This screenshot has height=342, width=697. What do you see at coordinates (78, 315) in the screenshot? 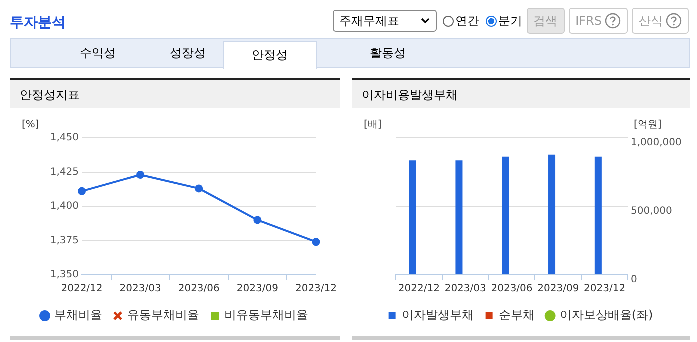
I see `legend-label: 부채비율` at bounding box center [78, 315].